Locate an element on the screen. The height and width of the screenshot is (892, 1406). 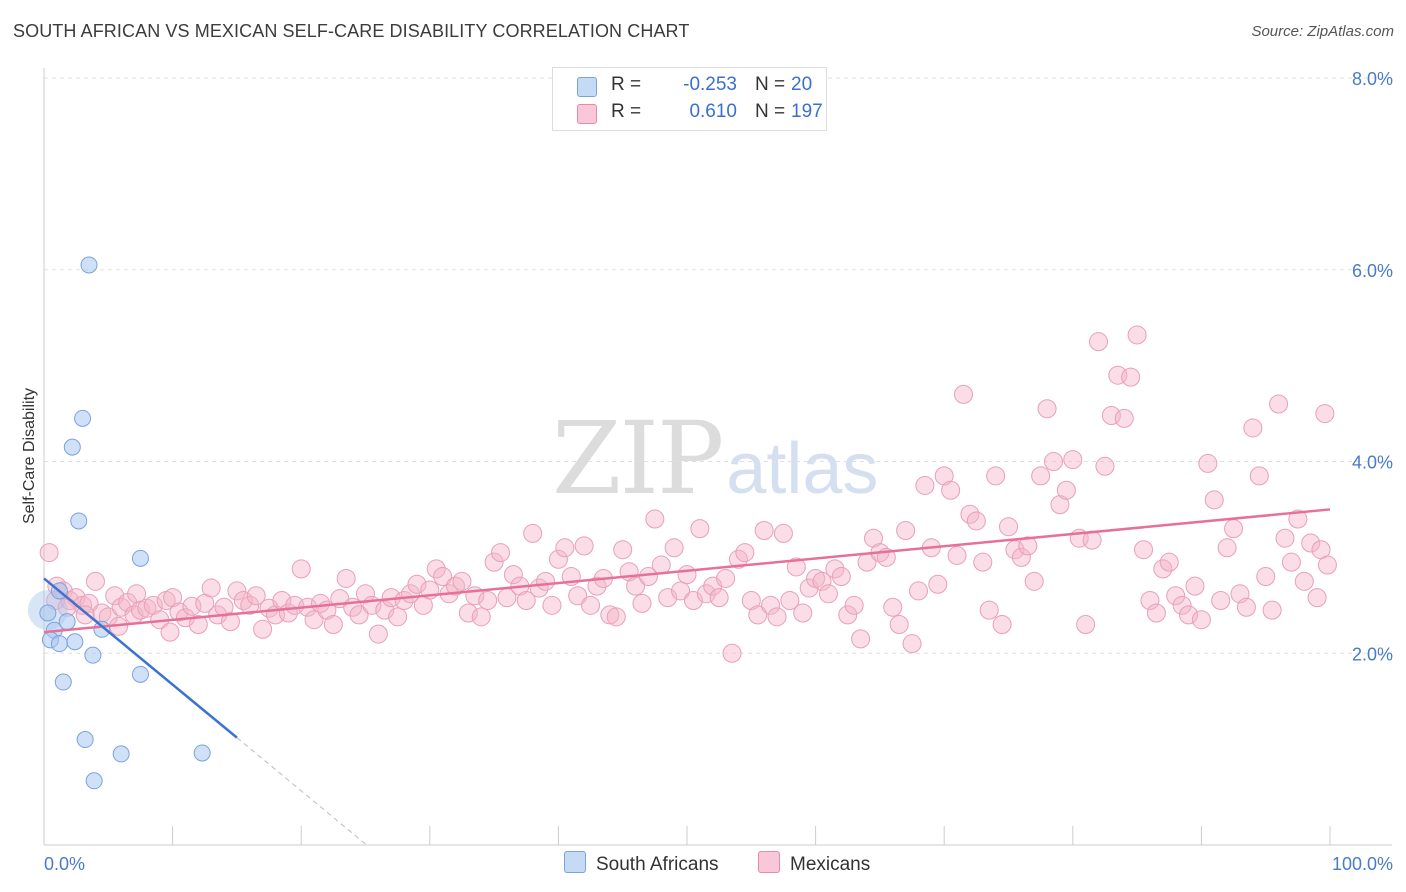
south-africans-trend-line is located at coordinates (140, 658).